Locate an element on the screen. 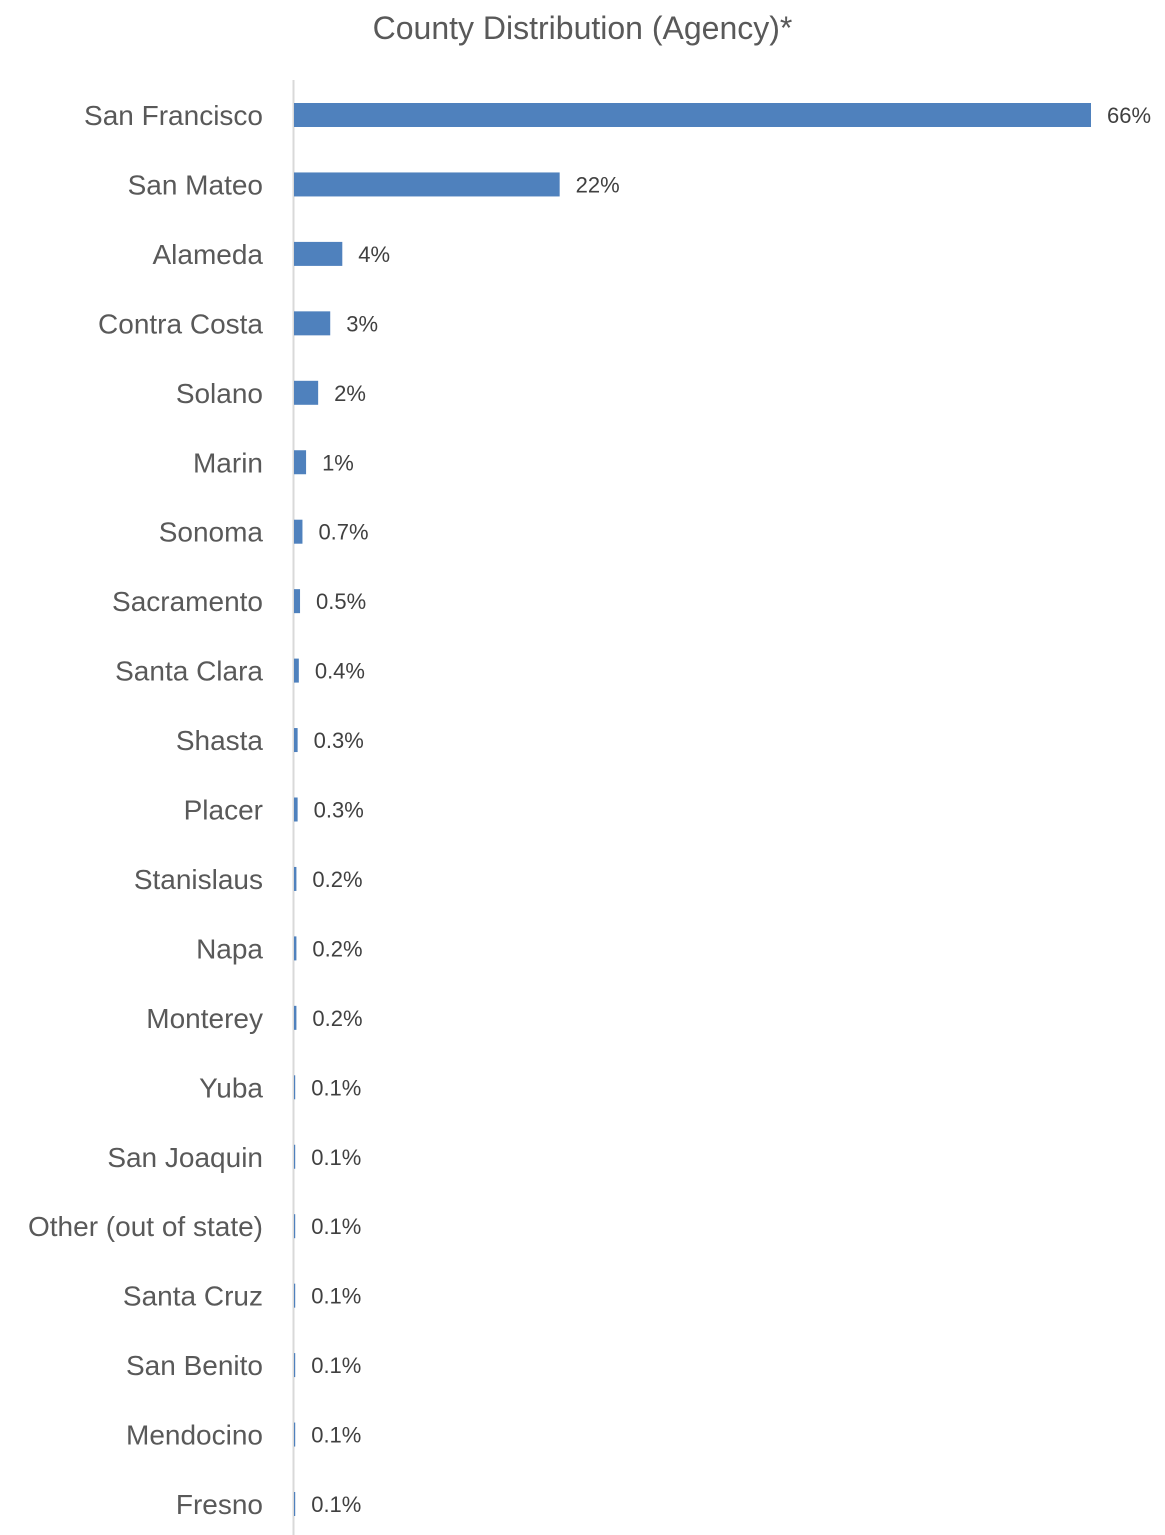 Image resolution: width=1165 pixels, height=1535 pixels. data-label: 2% is located at coordinates (350, 393).